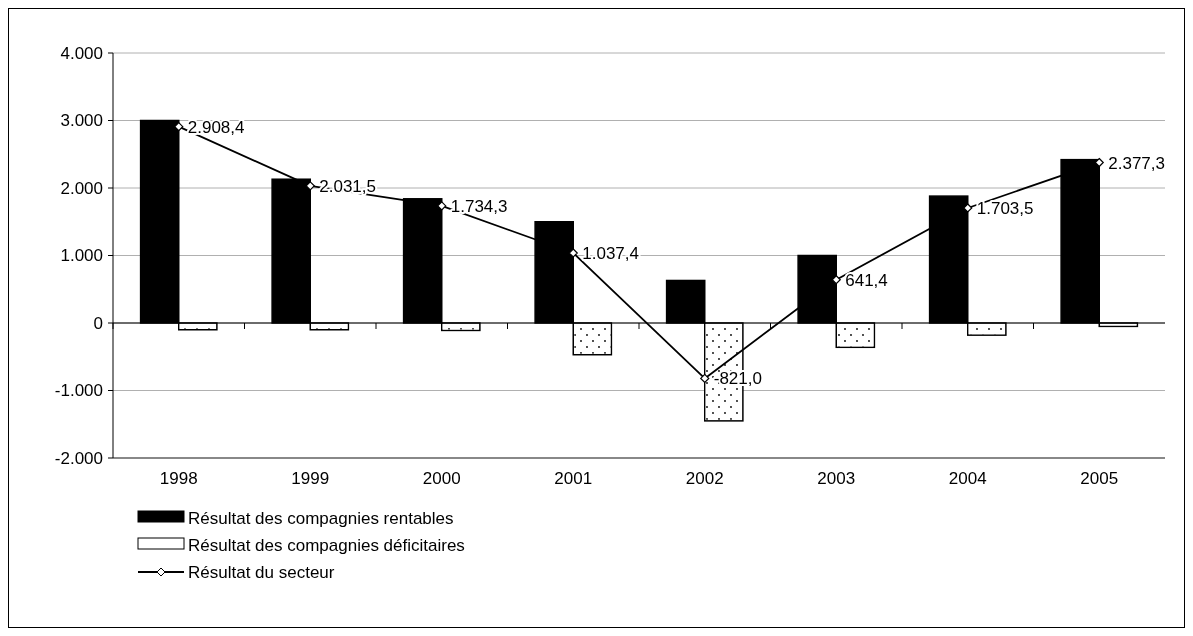 The width and height of the screenshot is (1193, 636). I want to click on y-tick-label: 0, so click(98, 323).